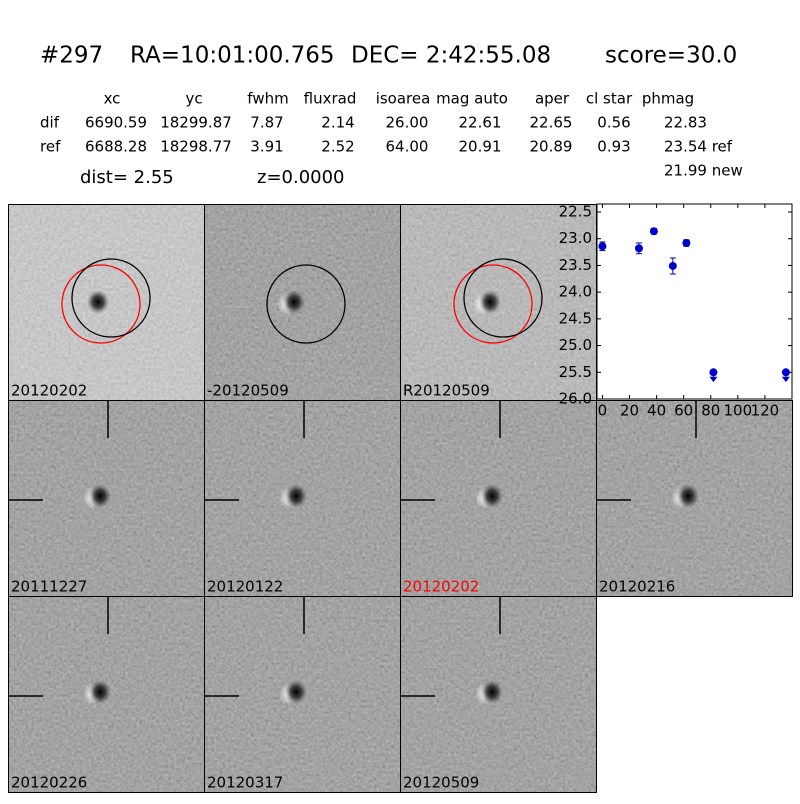 The width and height of the screenshot is (800, 804). What do you see at coordinates (116, 123) in the screenshot?
I see `cell: 6690.59` at bounding box center [116, 123].